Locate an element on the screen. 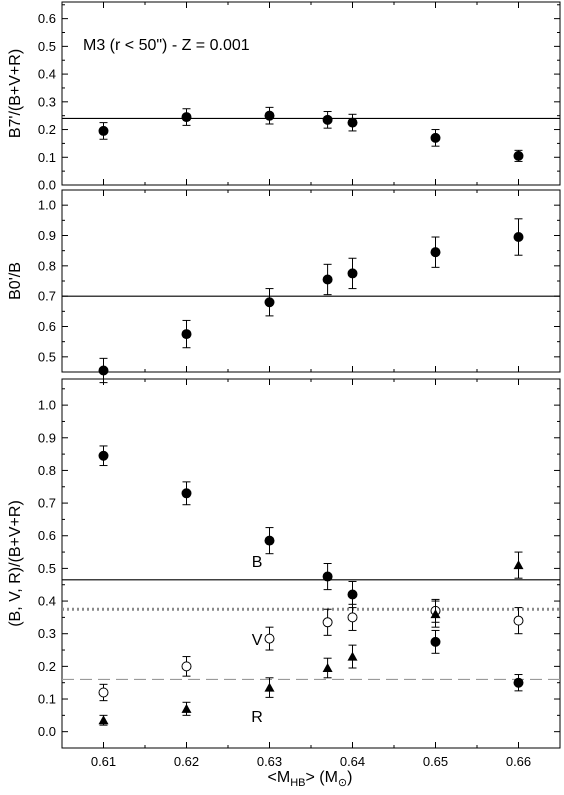 The height and width of the screenshot is (795, 564). x-tick-label: 0.66 is located at coordinates (518, 761).